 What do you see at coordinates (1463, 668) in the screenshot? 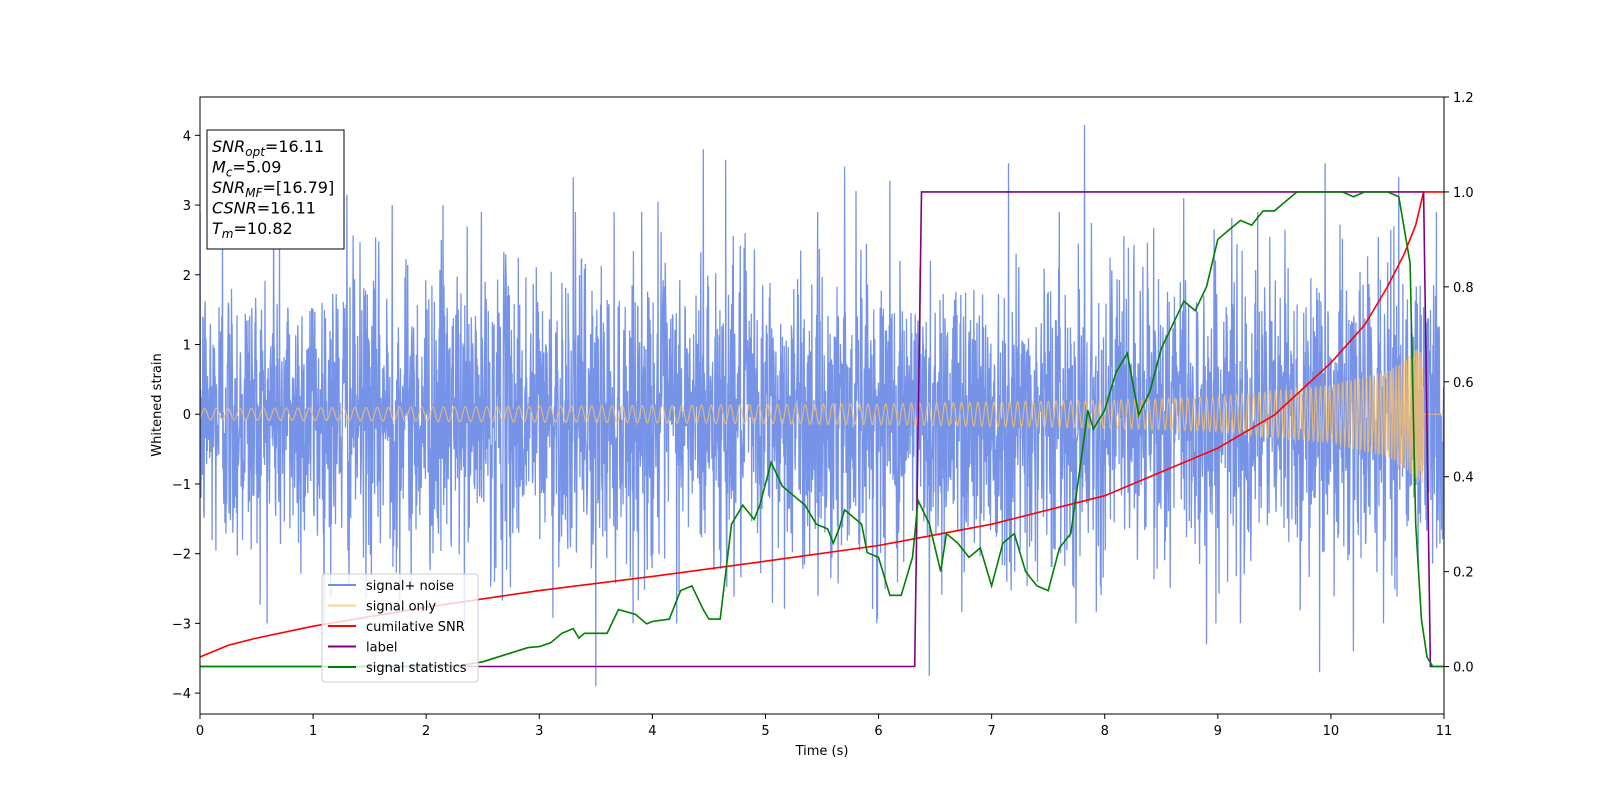
I see `y2-tick-label: 0.0` at bounding box center [1463, 668].